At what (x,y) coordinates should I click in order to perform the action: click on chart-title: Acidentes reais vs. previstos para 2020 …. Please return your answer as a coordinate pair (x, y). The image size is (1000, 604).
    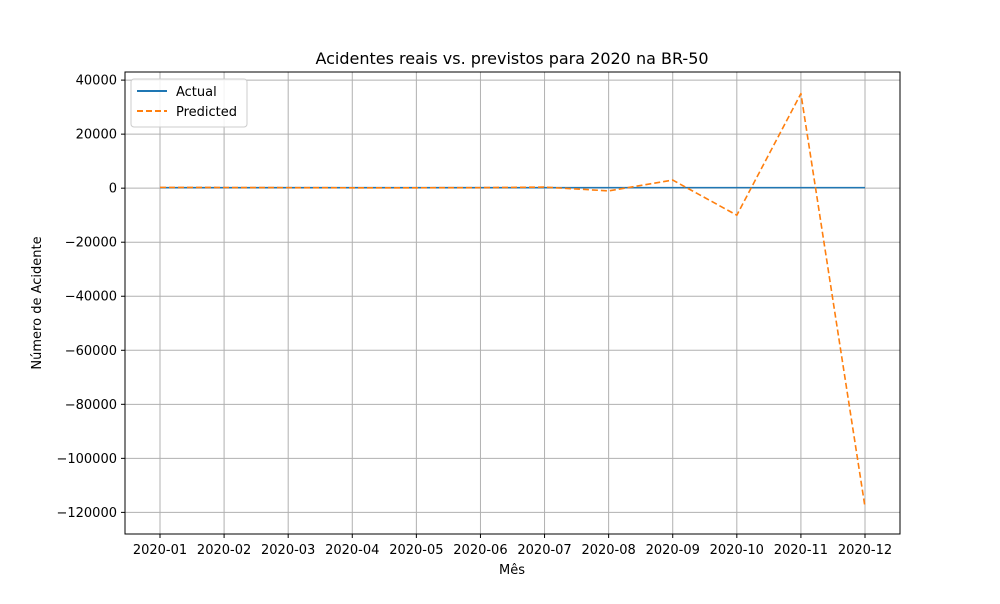
    Looking at the image, I should click on (511, 58).